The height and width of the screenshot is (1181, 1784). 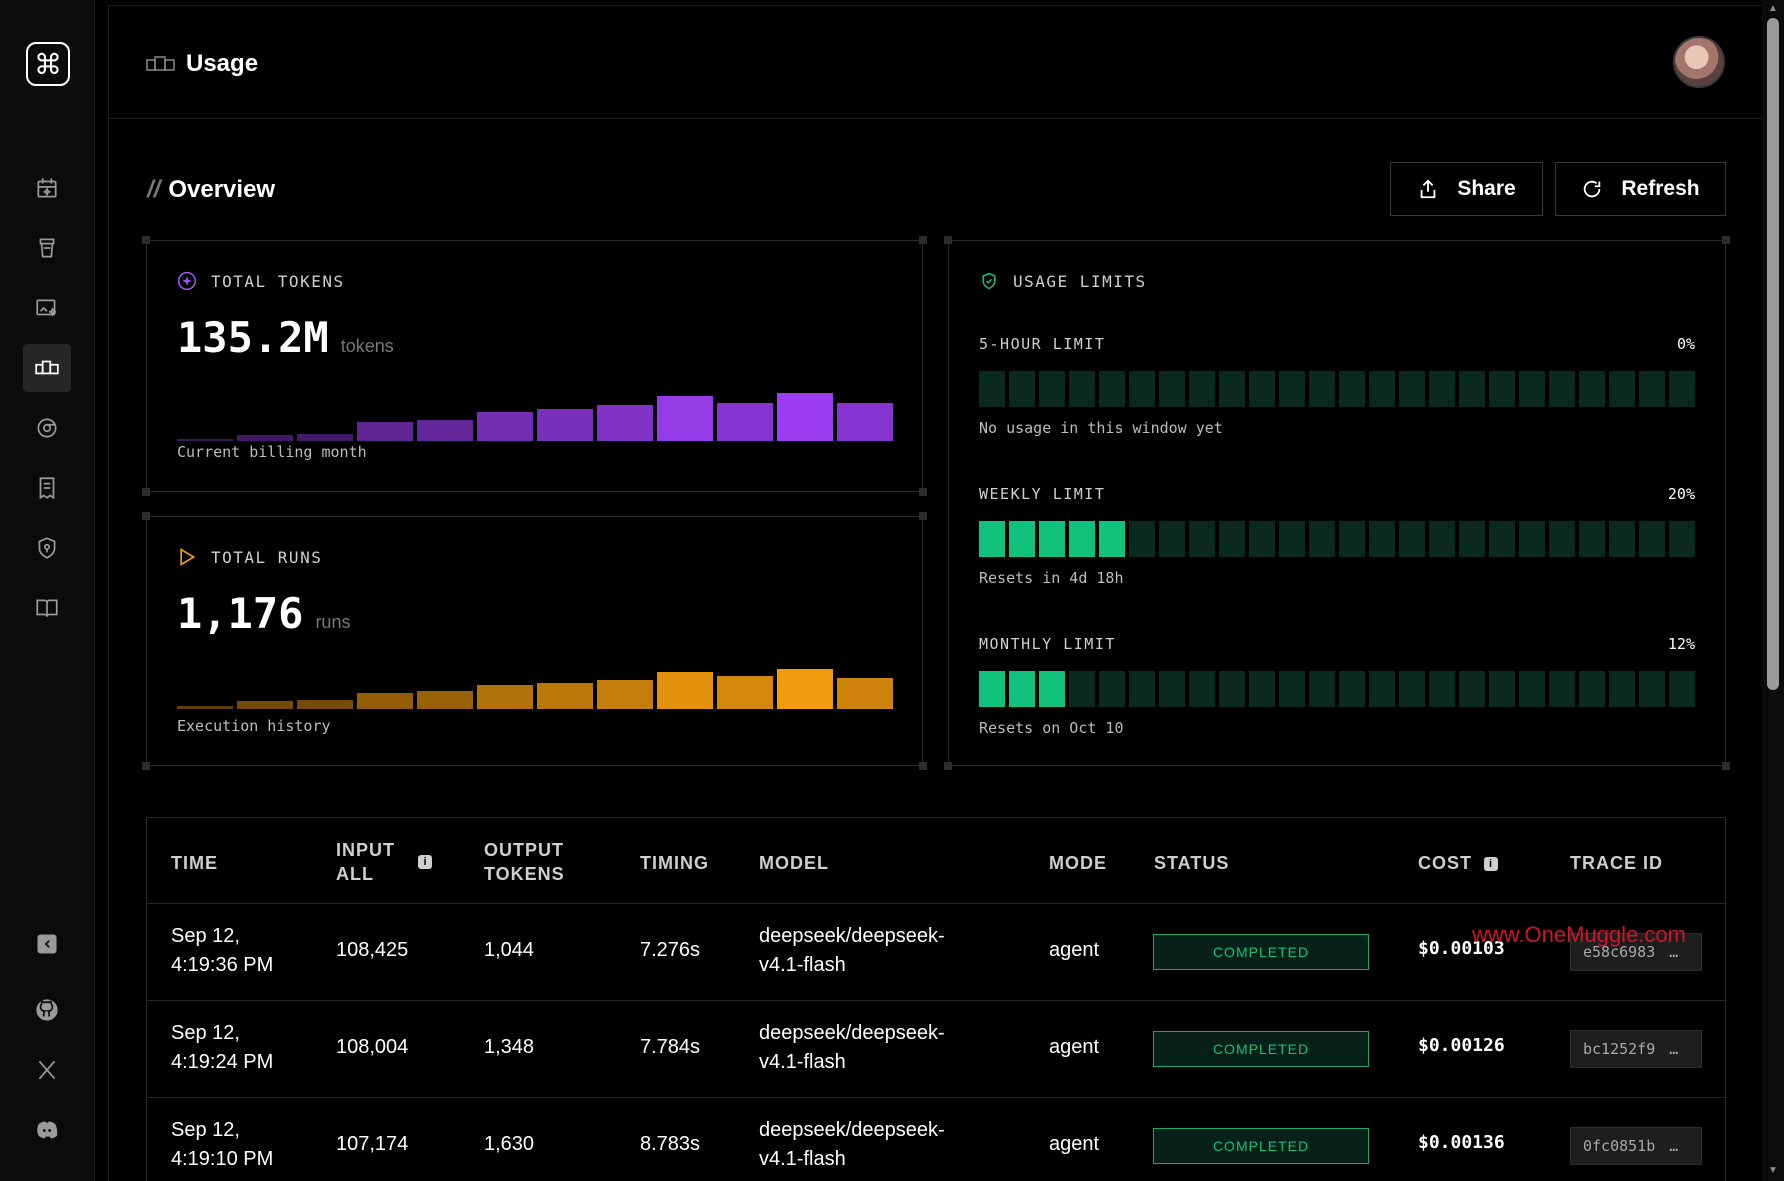 What do you see at coordinates (1051, 728) in the screenshot?
I see `limit-note-monthly: Resets on Oct 10` at bounding box center [1051, 728].